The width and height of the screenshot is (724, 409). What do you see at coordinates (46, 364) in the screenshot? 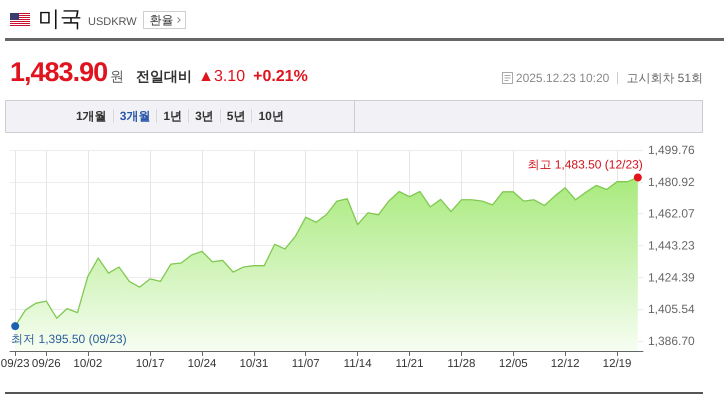
I see `x-tick-label: 09/26` at bounding box center [46, 364].